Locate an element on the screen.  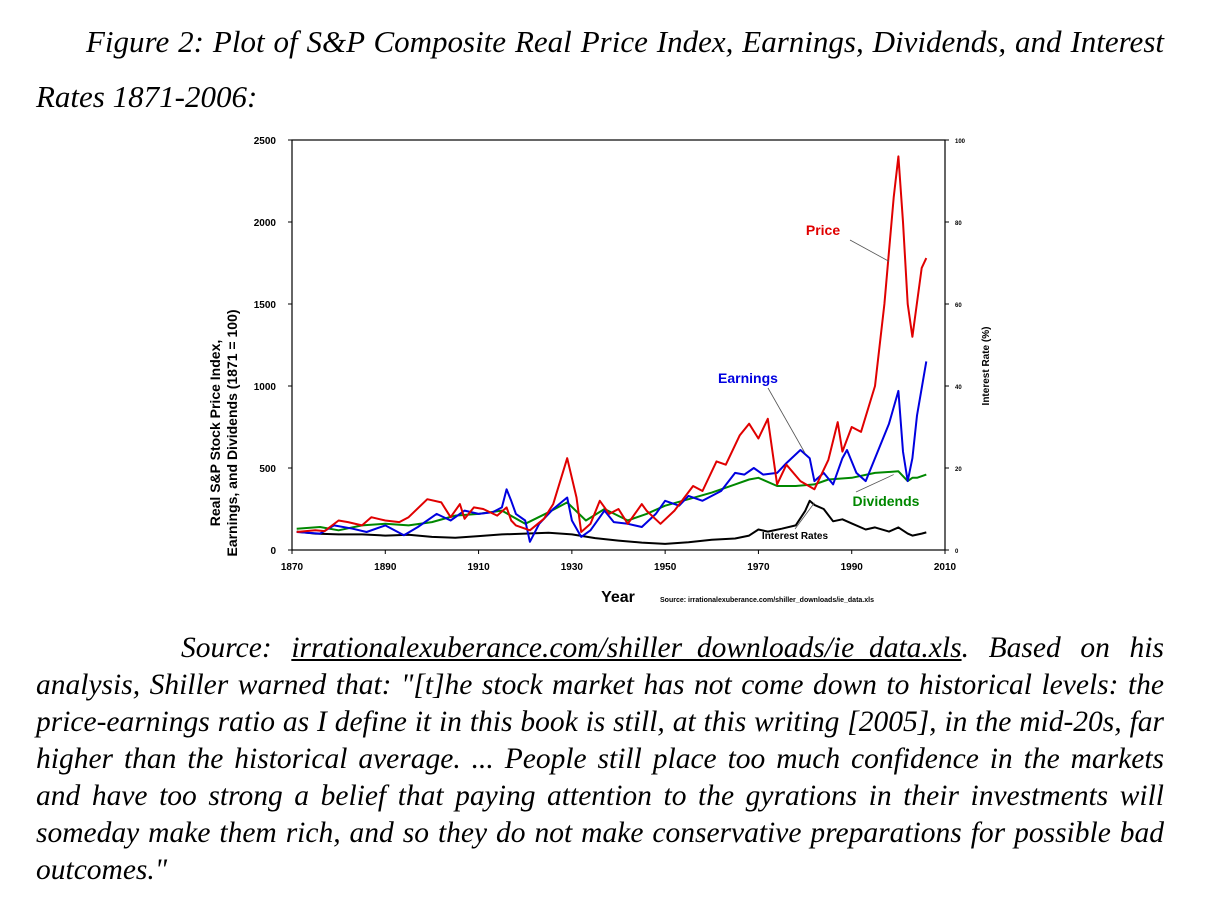
x-tick-label: 2010 is located at coordinates (945, 567).